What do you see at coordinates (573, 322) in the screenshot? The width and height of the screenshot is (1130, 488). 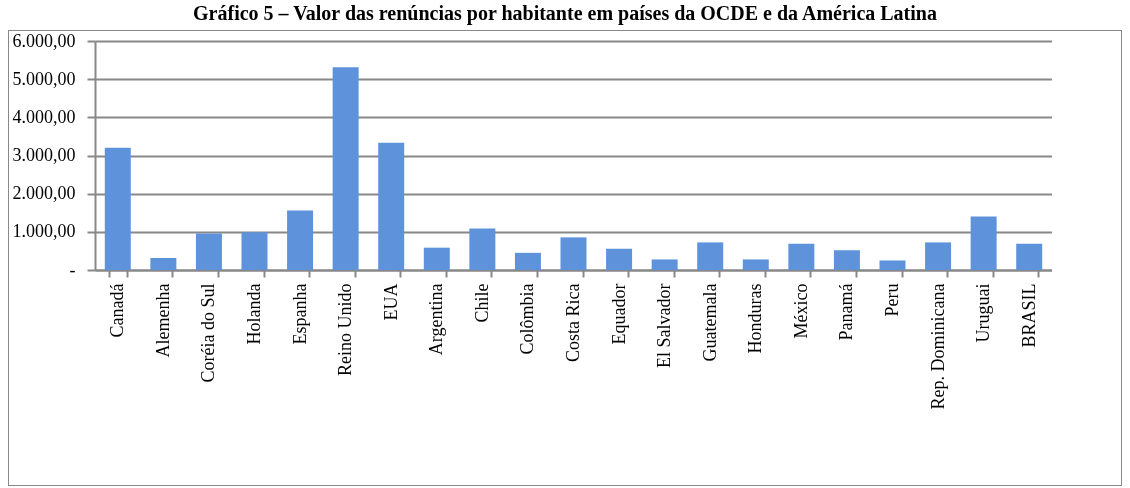 I see `x-tick-label: Costa Rica` at bounding box center [573, 322].